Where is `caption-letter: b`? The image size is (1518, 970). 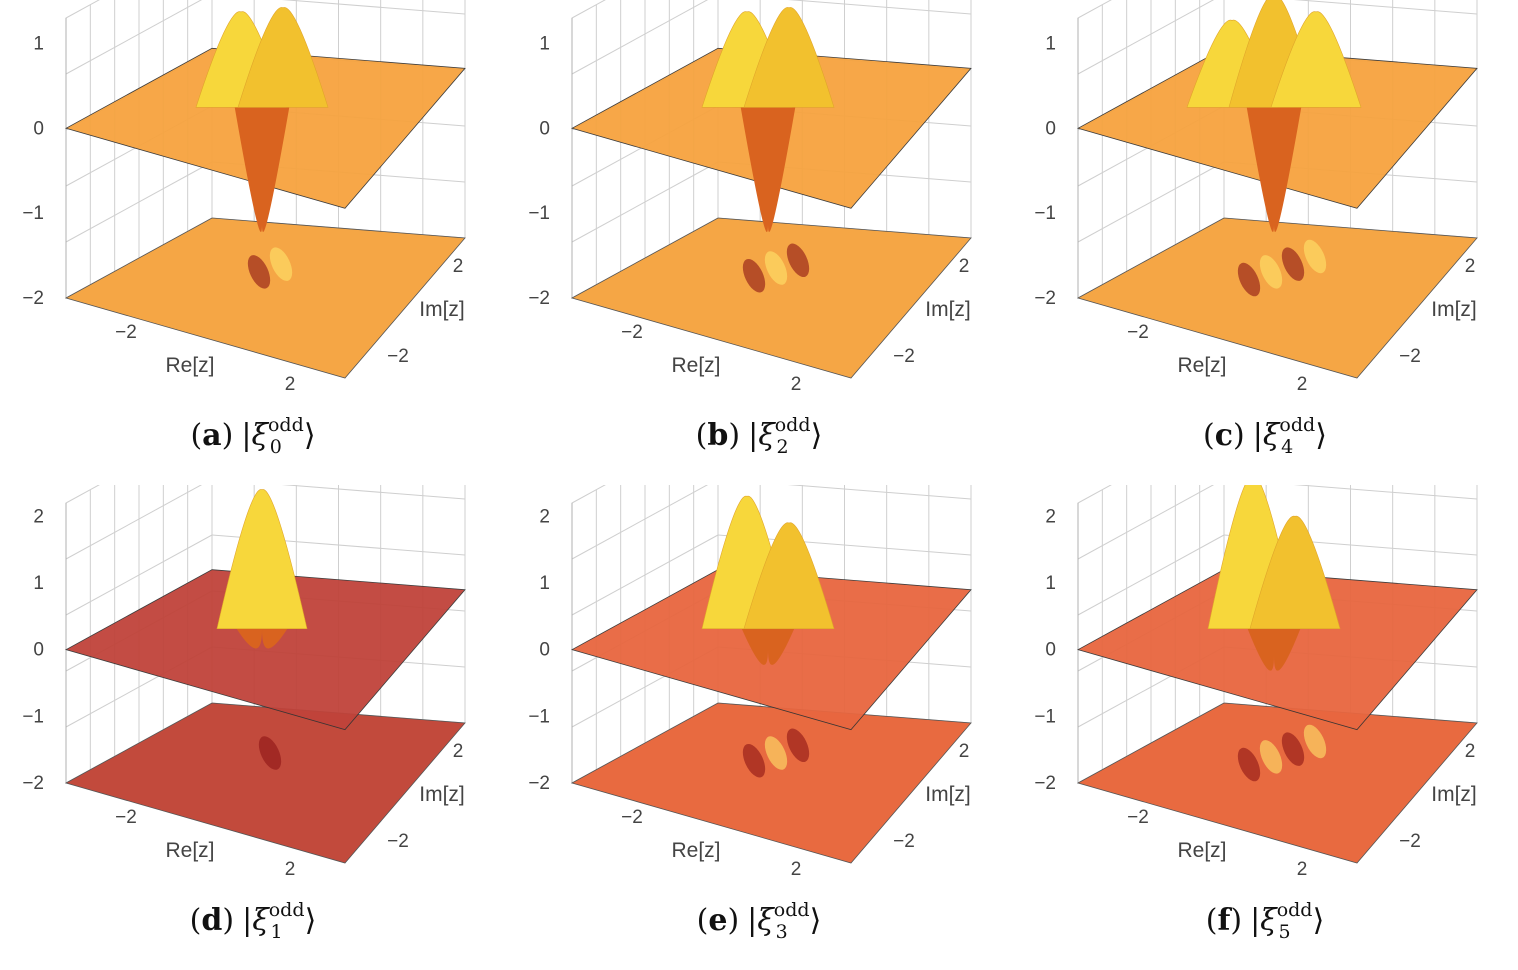 caption-letter: b is located at coordinates (718, 435).